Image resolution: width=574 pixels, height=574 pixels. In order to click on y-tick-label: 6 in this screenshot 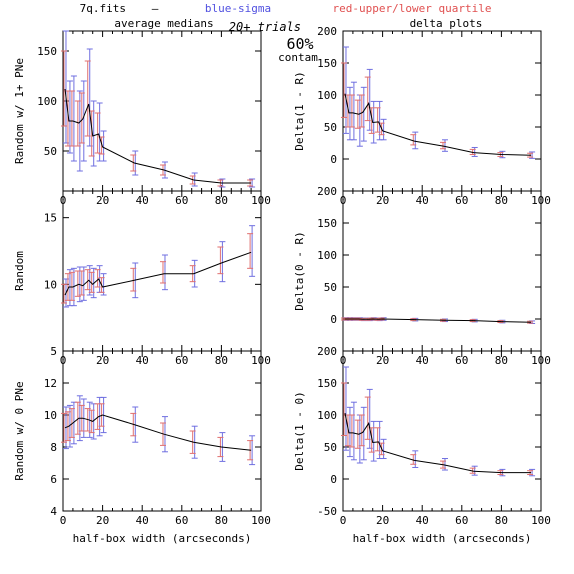, I will do `click(53, 479)`.